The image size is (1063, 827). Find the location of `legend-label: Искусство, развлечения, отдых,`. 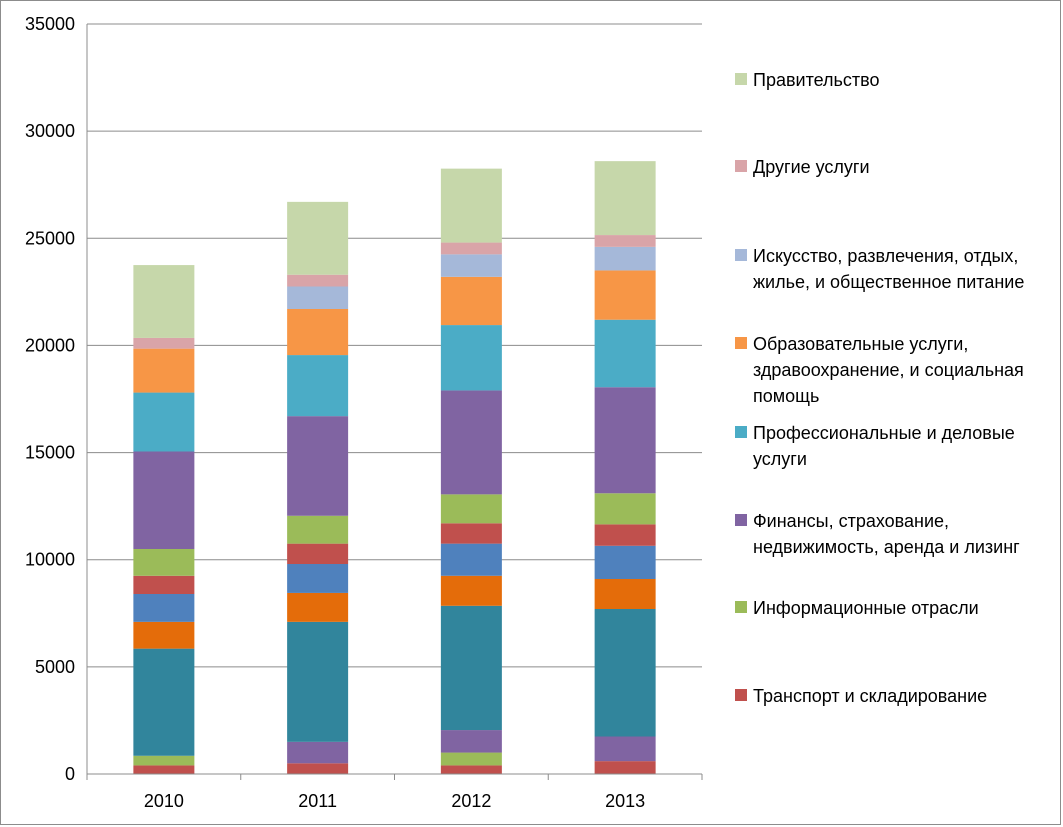

legend-label: Искусство, развлечения, отдых, is located at coordinates (885, 256).